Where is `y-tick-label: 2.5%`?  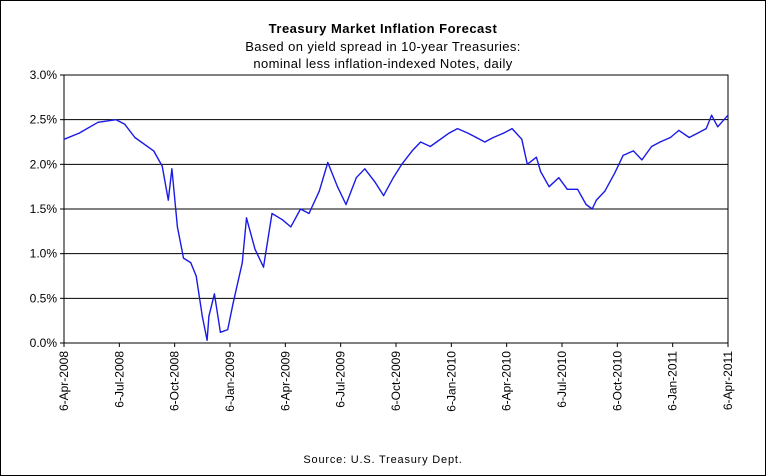
y-tick-label: 2.5% is located at coordinates (44, 120).